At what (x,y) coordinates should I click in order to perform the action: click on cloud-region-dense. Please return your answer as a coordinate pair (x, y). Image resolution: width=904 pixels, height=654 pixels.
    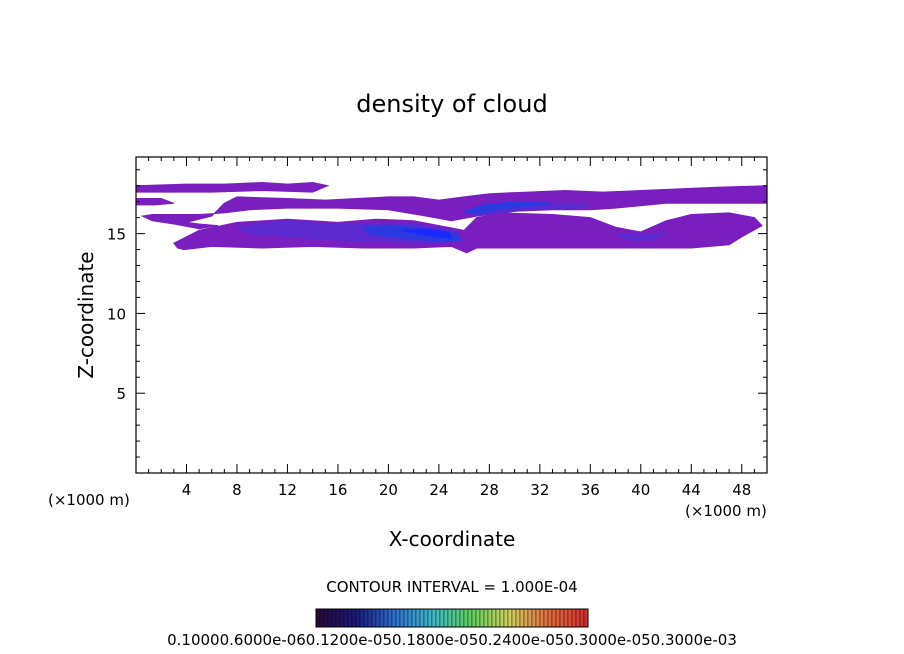
    Looking at the image, I should click on (507, 208).